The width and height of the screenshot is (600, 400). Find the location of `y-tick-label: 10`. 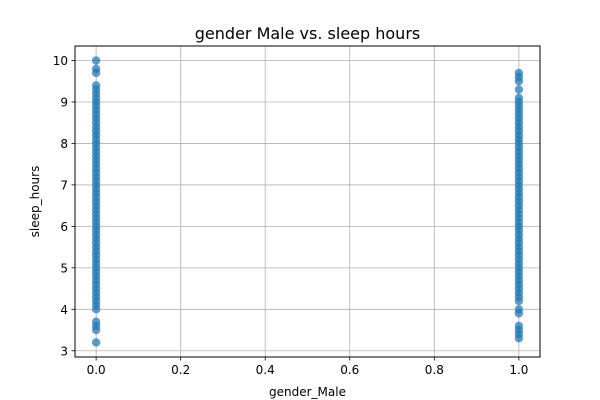

y-tick-label: 10 is located at coordinates (60, 61).